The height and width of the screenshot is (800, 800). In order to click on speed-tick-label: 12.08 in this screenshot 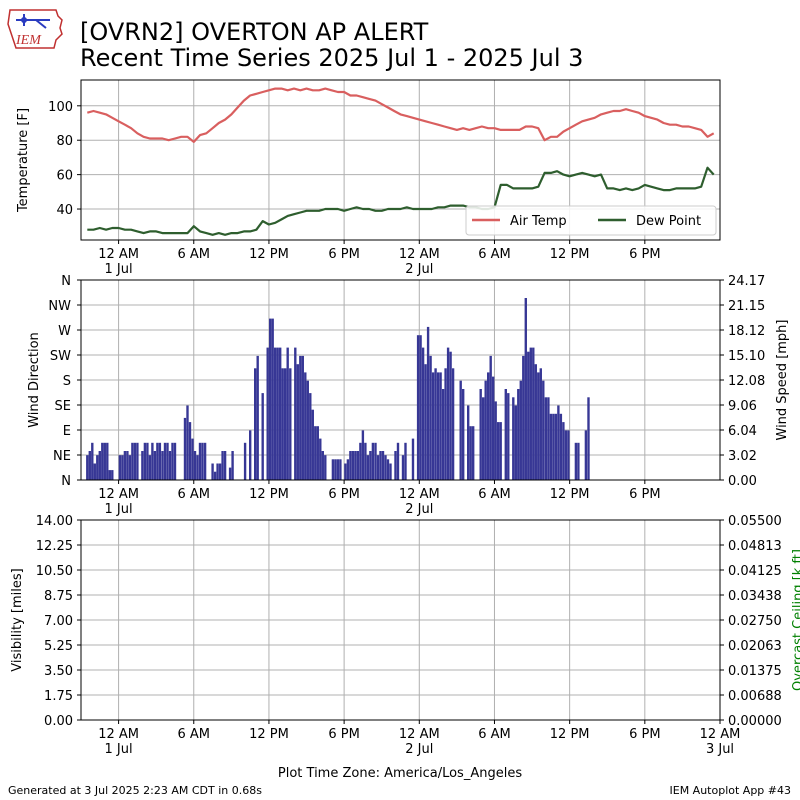, I will do `click(746, 381)`.